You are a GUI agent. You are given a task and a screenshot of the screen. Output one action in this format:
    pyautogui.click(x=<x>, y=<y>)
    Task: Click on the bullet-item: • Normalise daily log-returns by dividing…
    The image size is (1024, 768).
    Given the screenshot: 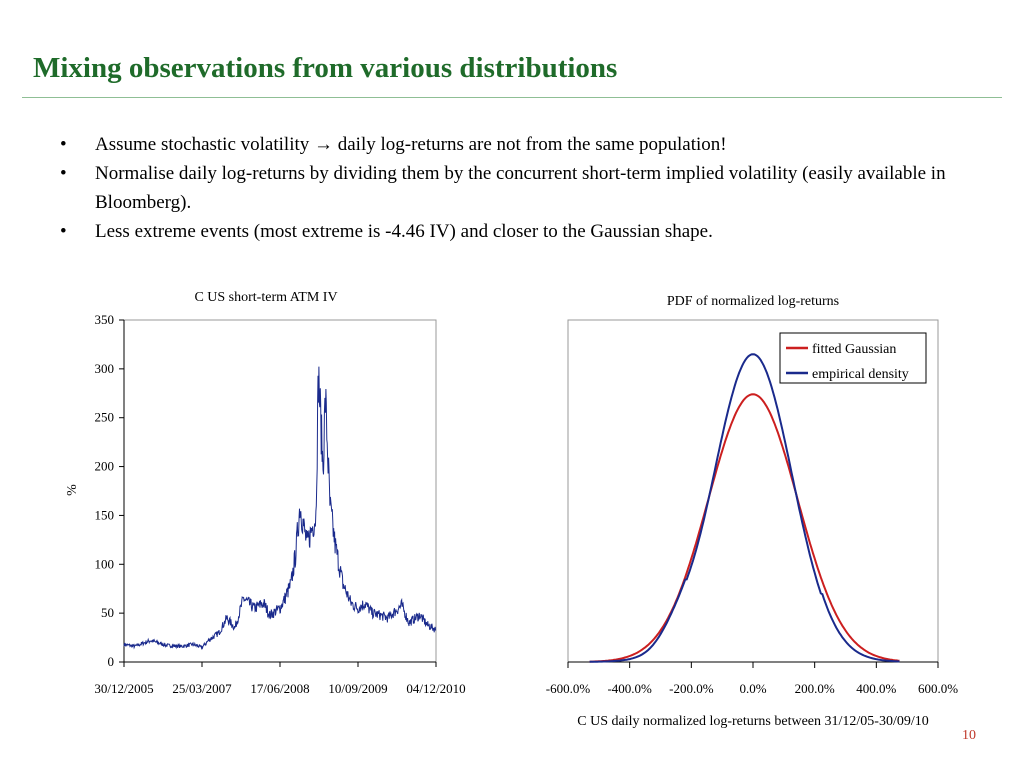 What is the action you would take?
    pyautogui.click(x=525, y=188)
    